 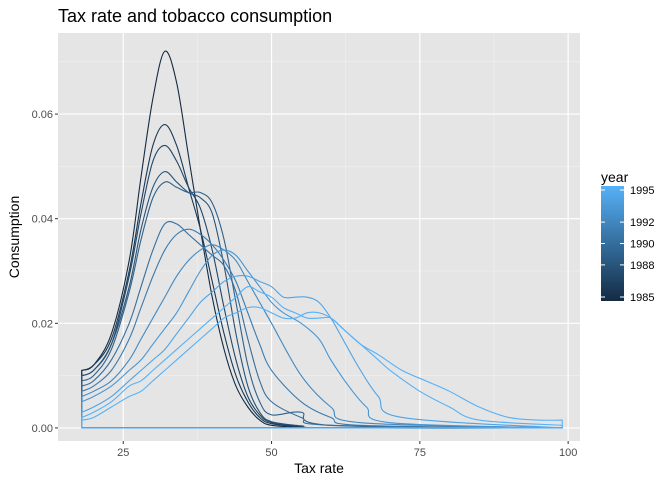 What do you see at coordinates (42, 115) in the screenshot?
I see `y-tick-label: 0.06` at bounding box center [42, 115].